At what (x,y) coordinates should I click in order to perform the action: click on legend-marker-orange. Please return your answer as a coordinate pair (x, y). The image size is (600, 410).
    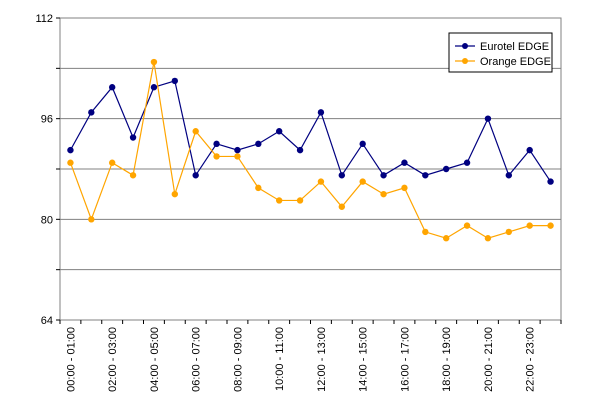
    Looking at the image, I should click on (465, 61).